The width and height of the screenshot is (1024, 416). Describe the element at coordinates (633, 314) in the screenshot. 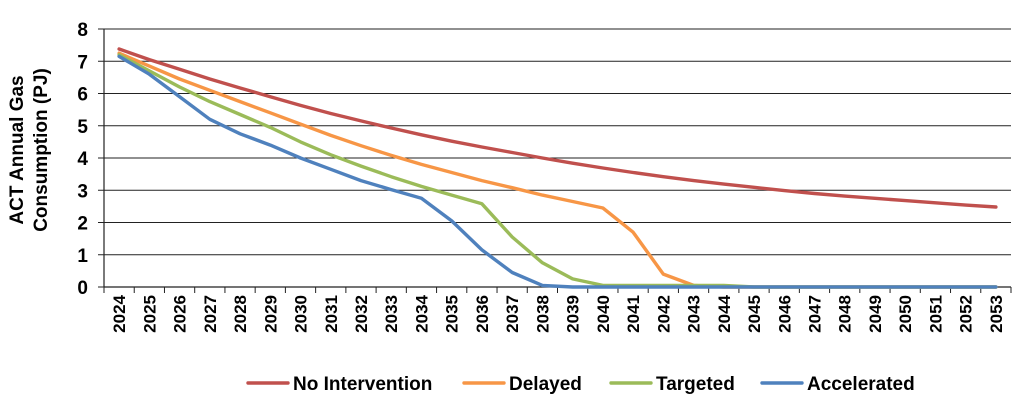

I see `x-tick-label-2041: 2041` at that location.